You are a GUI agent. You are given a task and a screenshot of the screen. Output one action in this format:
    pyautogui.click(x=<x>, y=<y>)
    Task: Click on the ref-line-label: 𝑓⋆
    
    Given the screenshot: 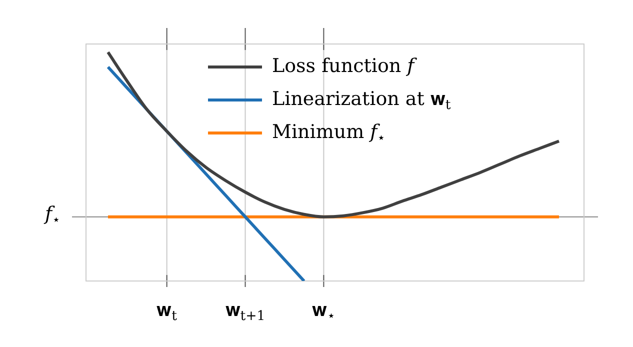 What is the action you would take?
    pyautogui.click(x=51, y=215)
    